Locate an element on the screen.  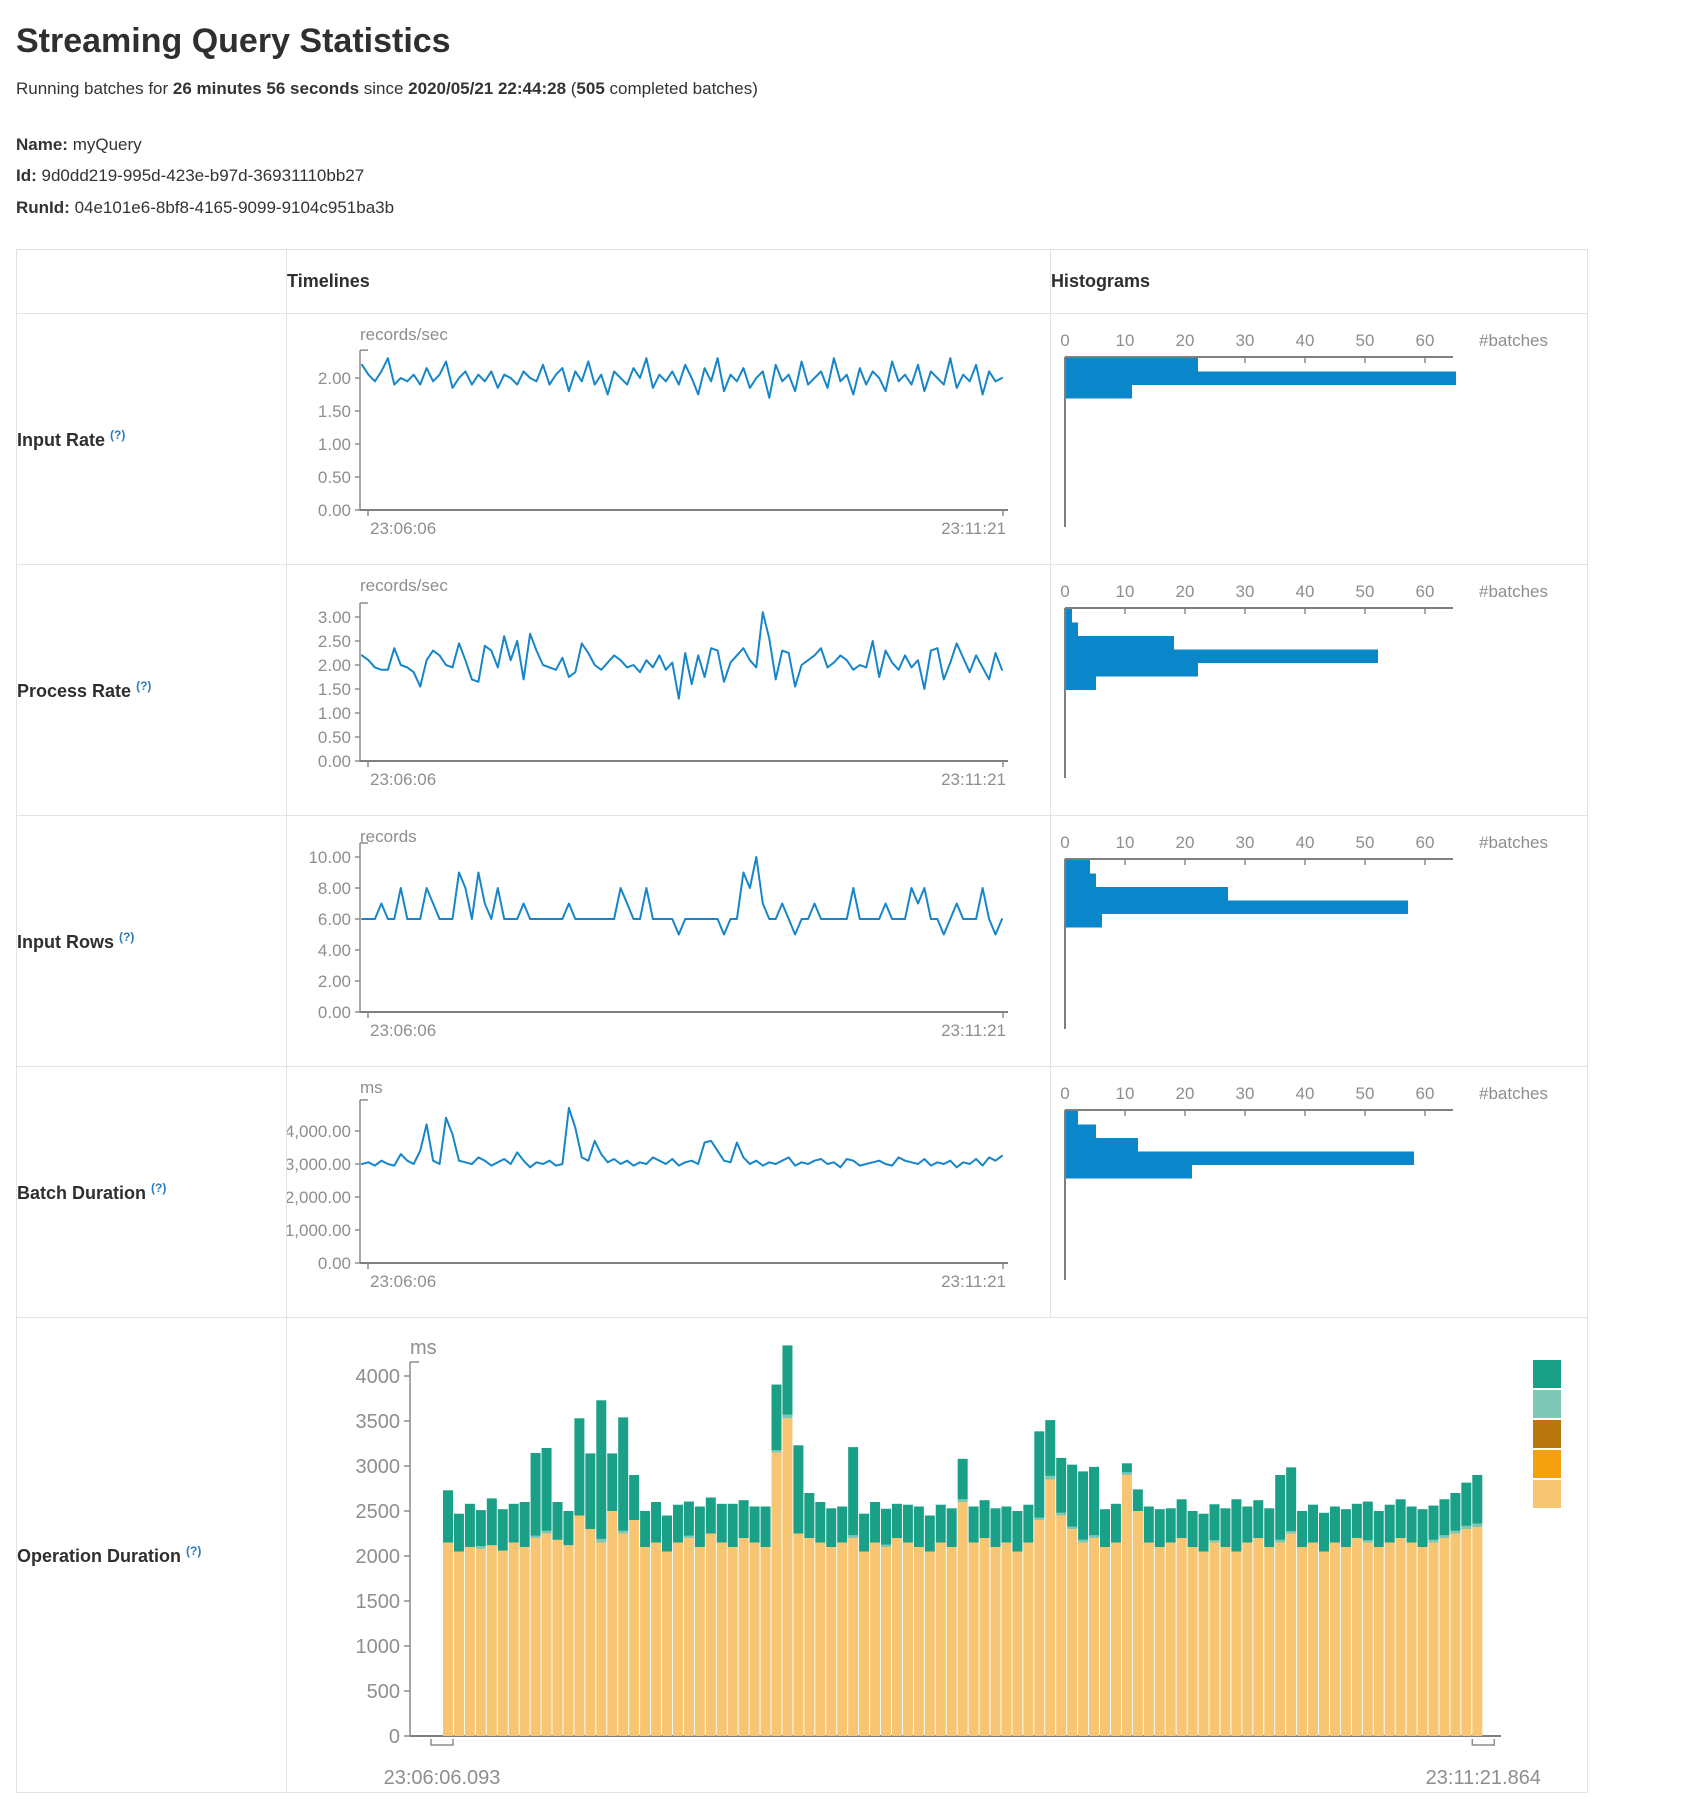
svg-text: 1000 is located at coordinates (378, 1647).